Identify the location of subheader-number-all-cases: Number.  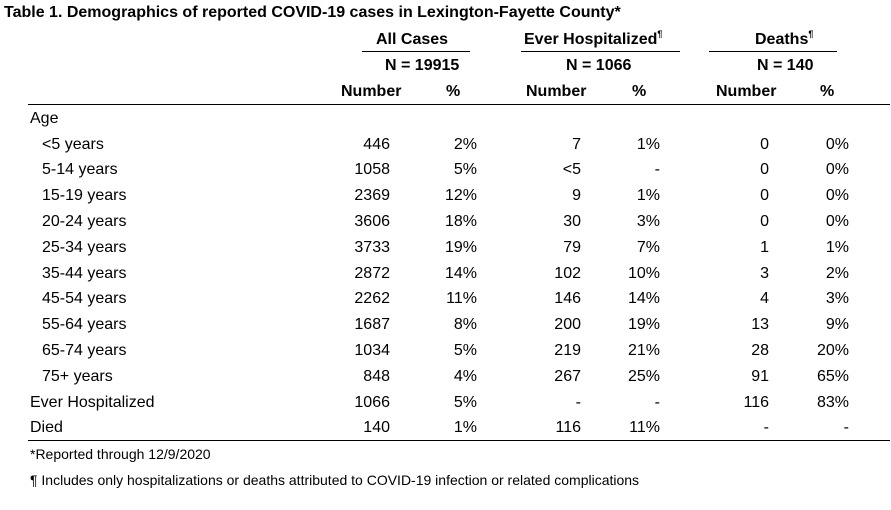
(371, 91).